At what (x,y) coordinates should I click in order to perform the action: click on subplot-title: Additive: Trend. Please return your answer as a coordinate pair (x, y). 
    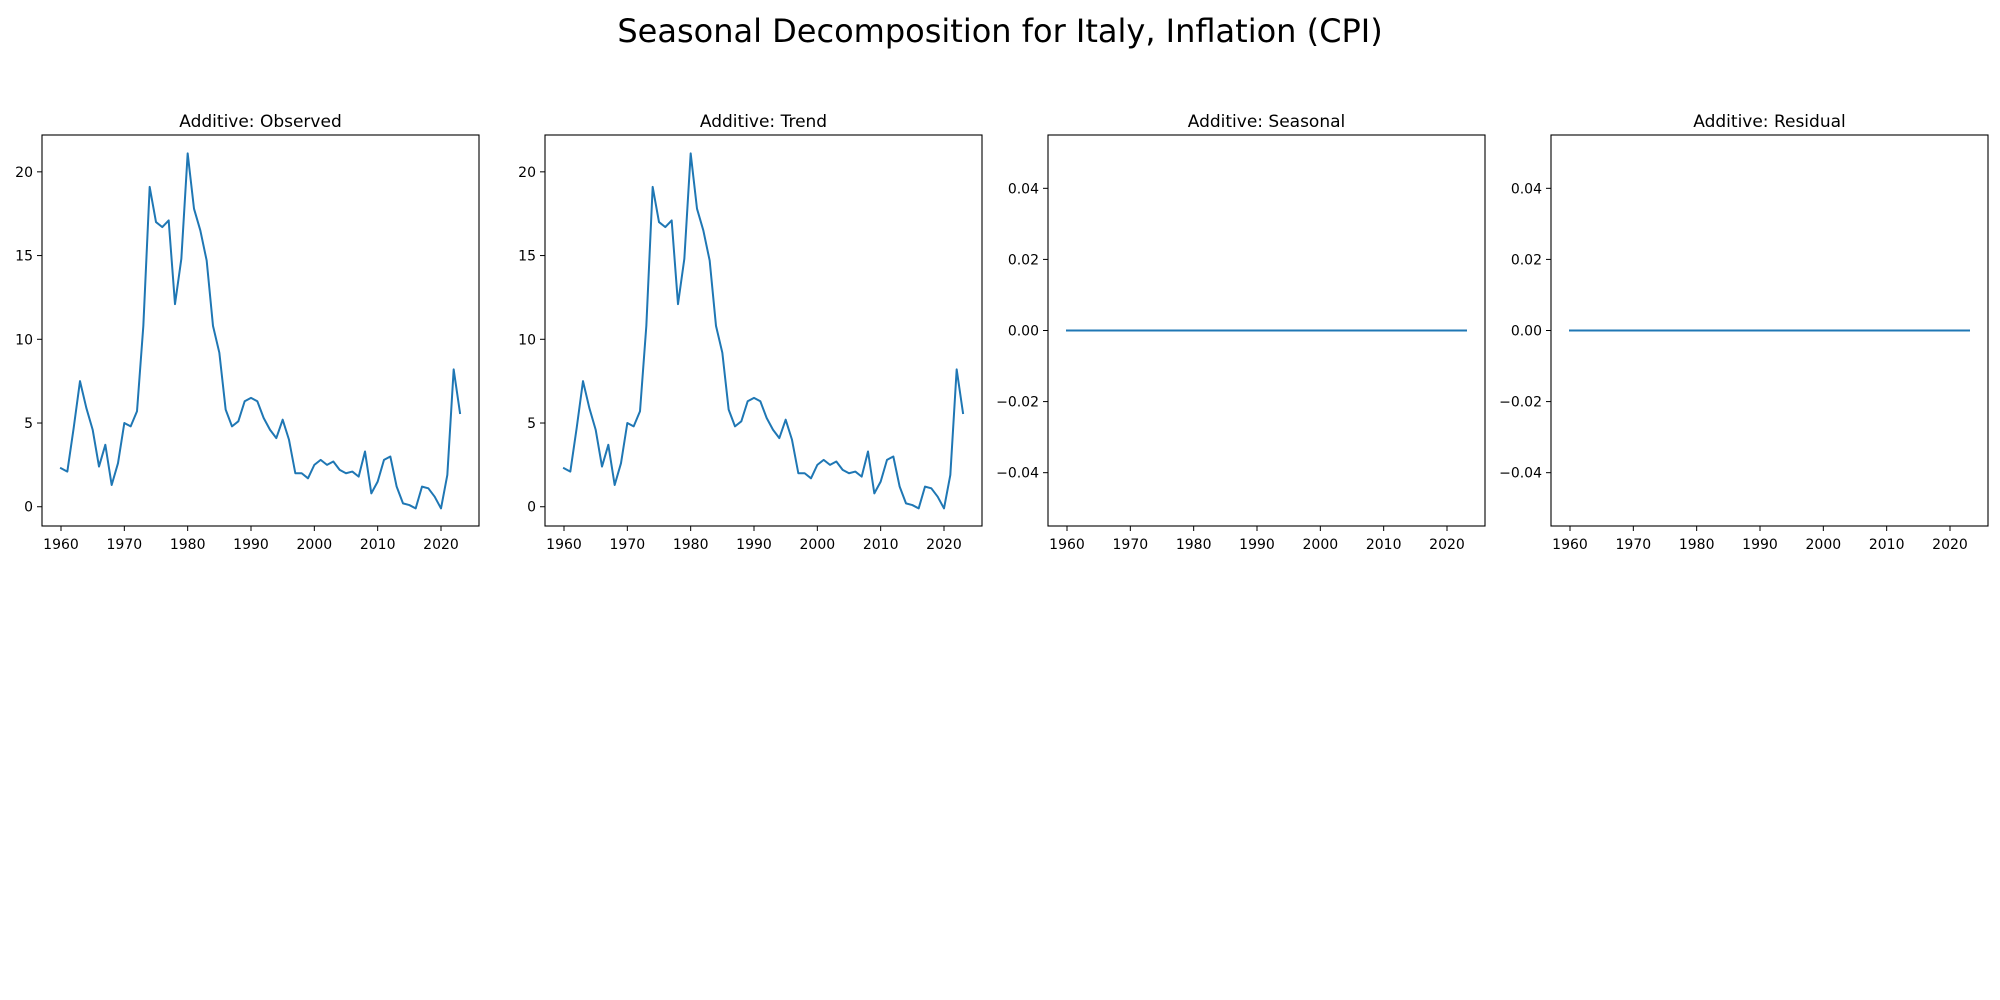
    Looking at the image, I should click on (763, 122).